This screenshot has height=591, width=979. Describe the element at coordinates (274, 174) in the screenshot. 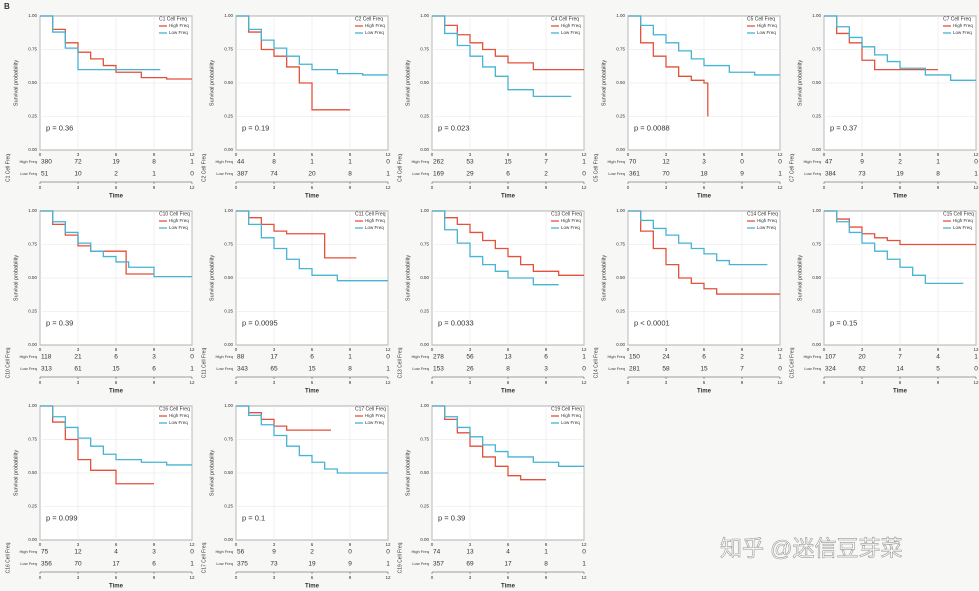

I see `risk-count: 74` at that location.